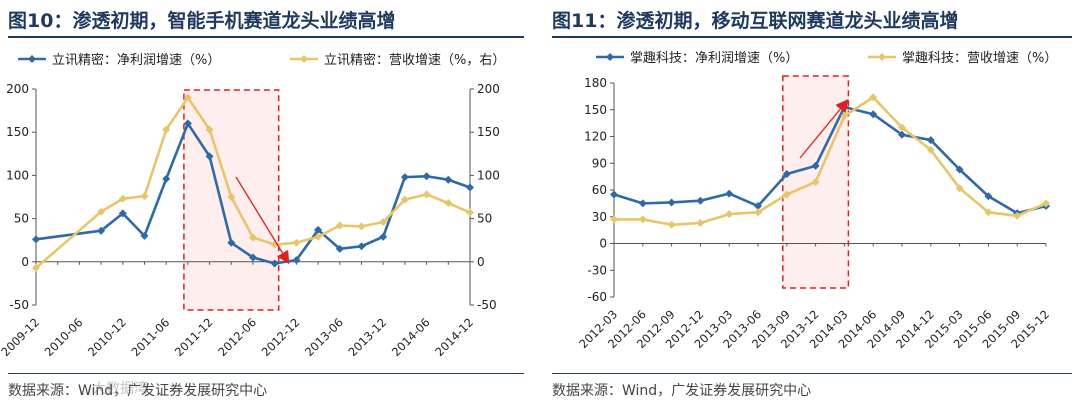 The image size is (1080, 400). What do you see at coordinates (599, 163) in the screenshot?
I see `y-tick-label-left: 90` at bounding box center [599, 163].